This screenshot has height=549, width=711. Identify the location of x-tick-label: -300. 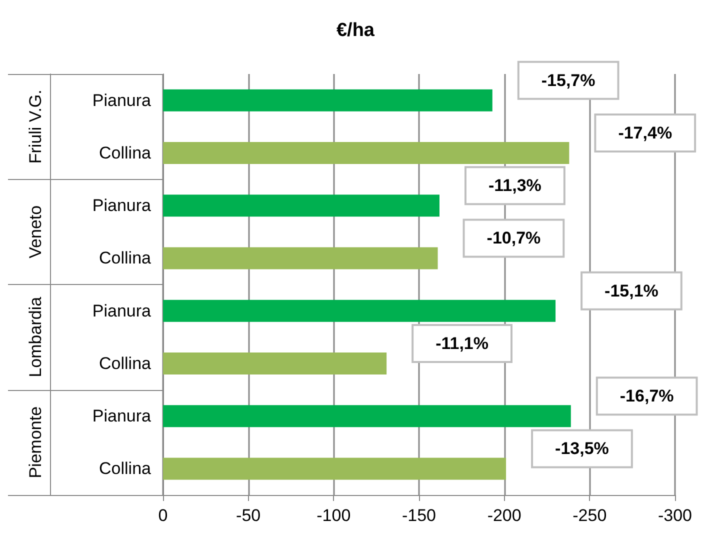
(675, 515).